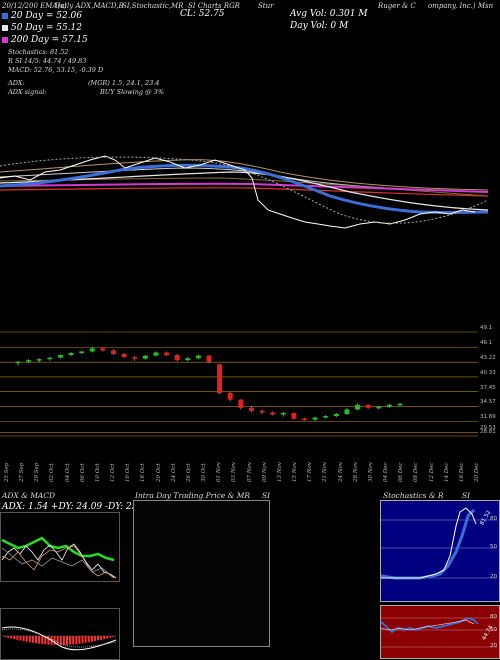 The image size is (500, 660). Describe the element at coordinates (38, 52) in the screenshot. I see `legend-stochastics: Stochastics: 81.52` at that location.